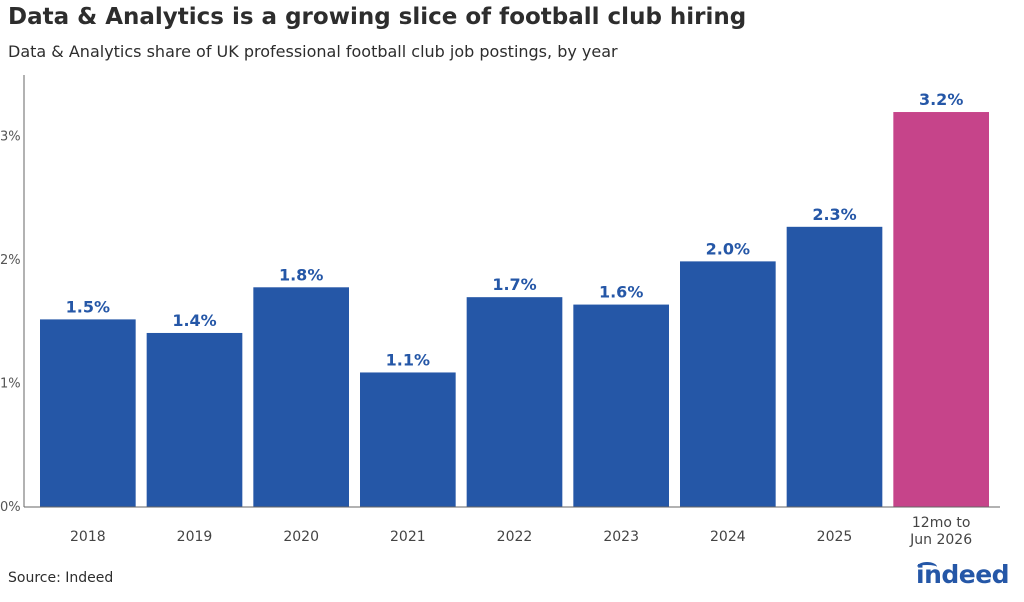  Describe the element at coordinates (940, 540) in the screenshot. I see `x-tick-label: Jun 2026` at that location.